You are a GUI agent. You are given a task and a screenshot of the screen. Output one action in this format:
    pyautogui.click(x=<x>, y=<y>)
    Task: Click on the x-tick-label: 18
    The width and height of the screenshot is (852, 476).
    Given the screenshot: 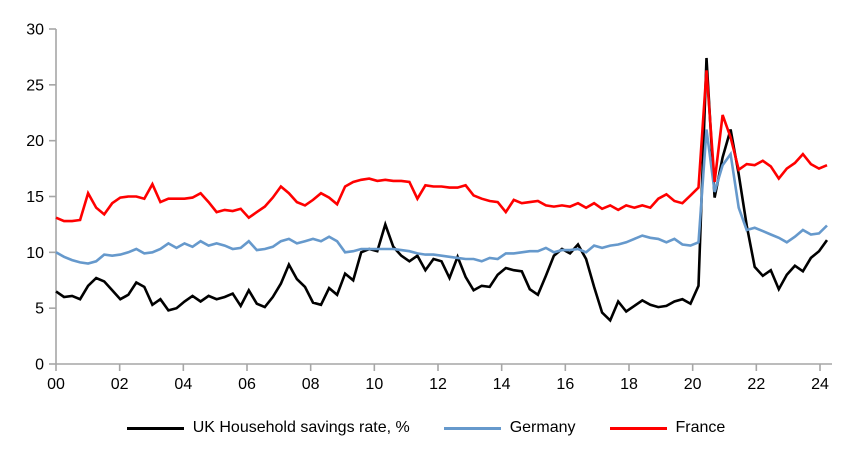 What is the action you would take?
    pyautogui.click(x=629, y=384)
    